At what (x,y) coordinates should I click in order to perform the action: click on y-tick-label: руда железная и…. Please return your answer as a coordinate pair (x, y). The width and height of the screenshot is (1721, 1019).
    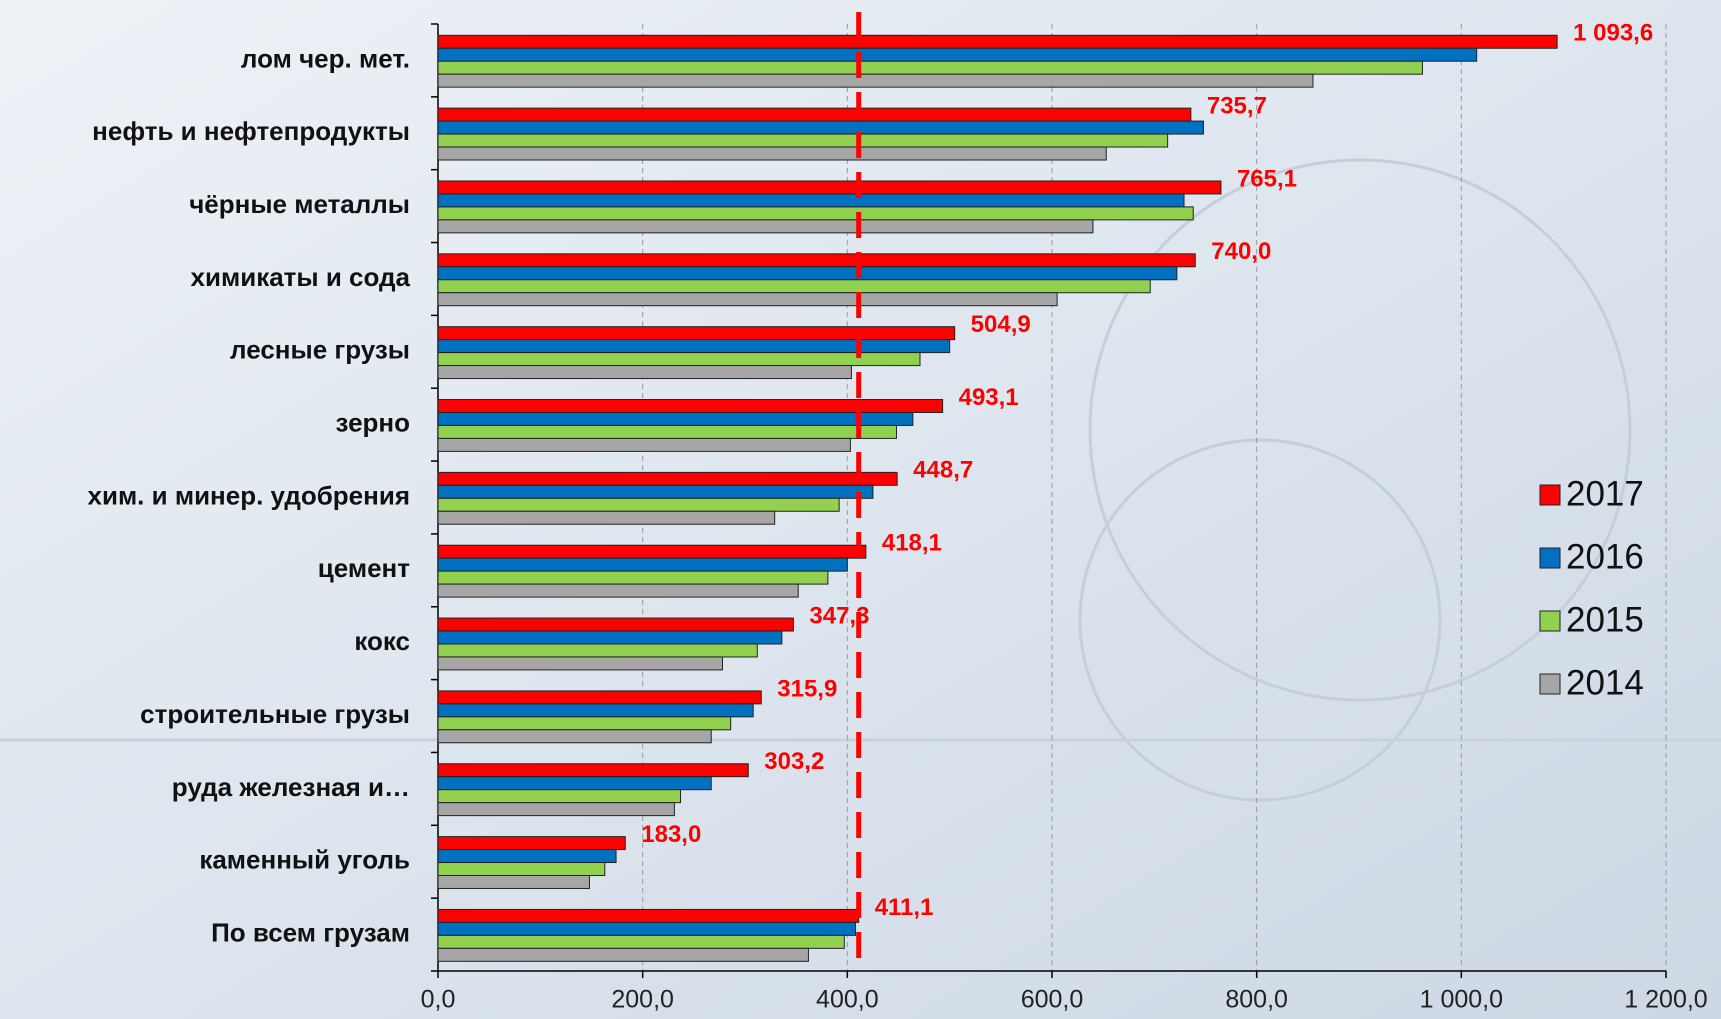
    Looking at the image, I should click on (291, 787).